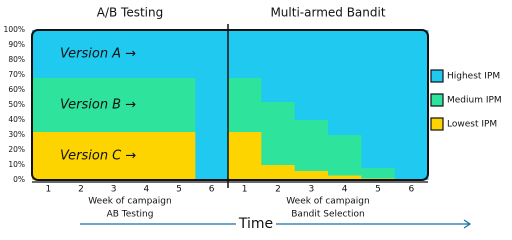 The height and width of the screenshot is (240, 512). I want to click on y-tick-label: 20%, so click(16, 149).